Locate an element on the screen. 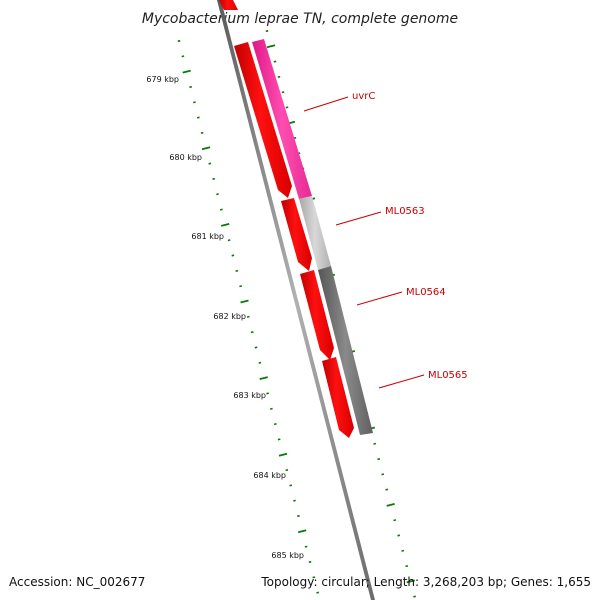 The width and height of the screenshot is (600, 600). gene-label-uvrC: uvrC is located at coordinates (363, 96).